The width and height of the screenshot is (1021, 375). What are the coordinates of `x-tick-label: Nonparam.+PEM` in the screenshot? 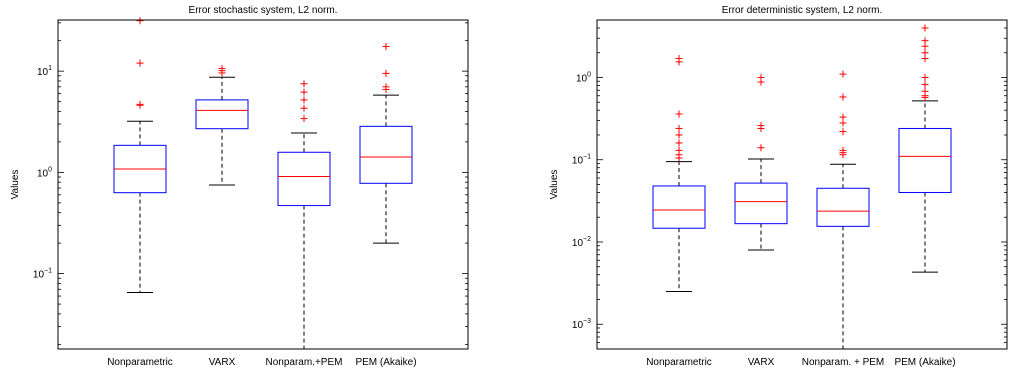 It's located at (304, 362).